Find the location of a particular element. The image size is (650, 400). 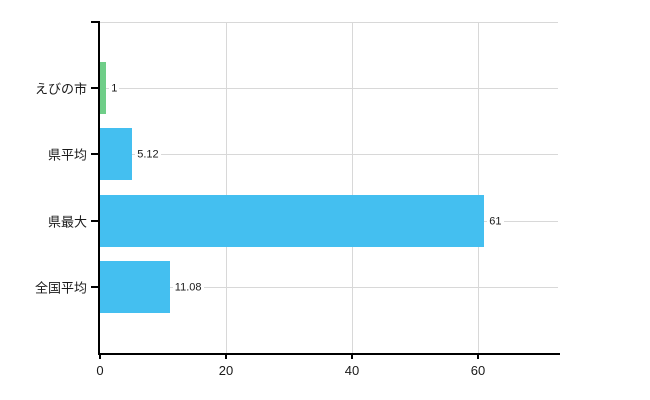

category-label-えびの市: えびの市 is located at coordinates (60, 89).